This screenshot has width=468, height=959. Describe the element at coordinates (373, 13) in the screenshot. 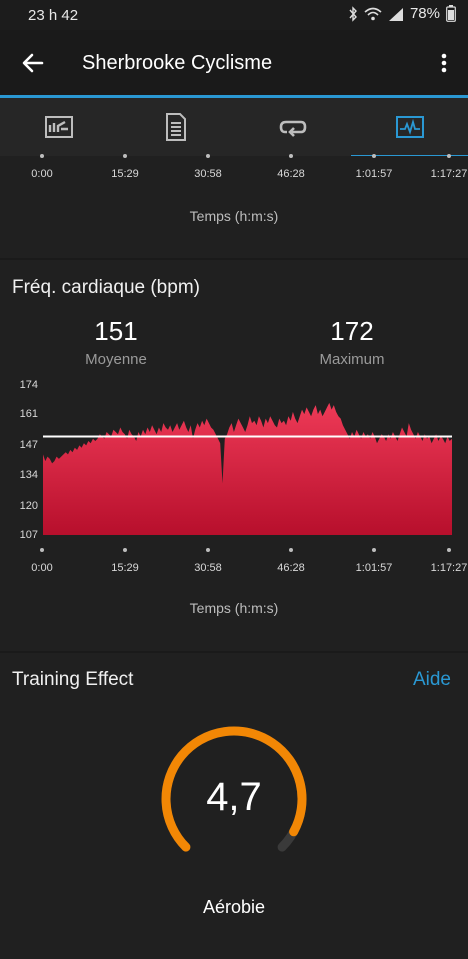

I see `wifi-icon` at that location.